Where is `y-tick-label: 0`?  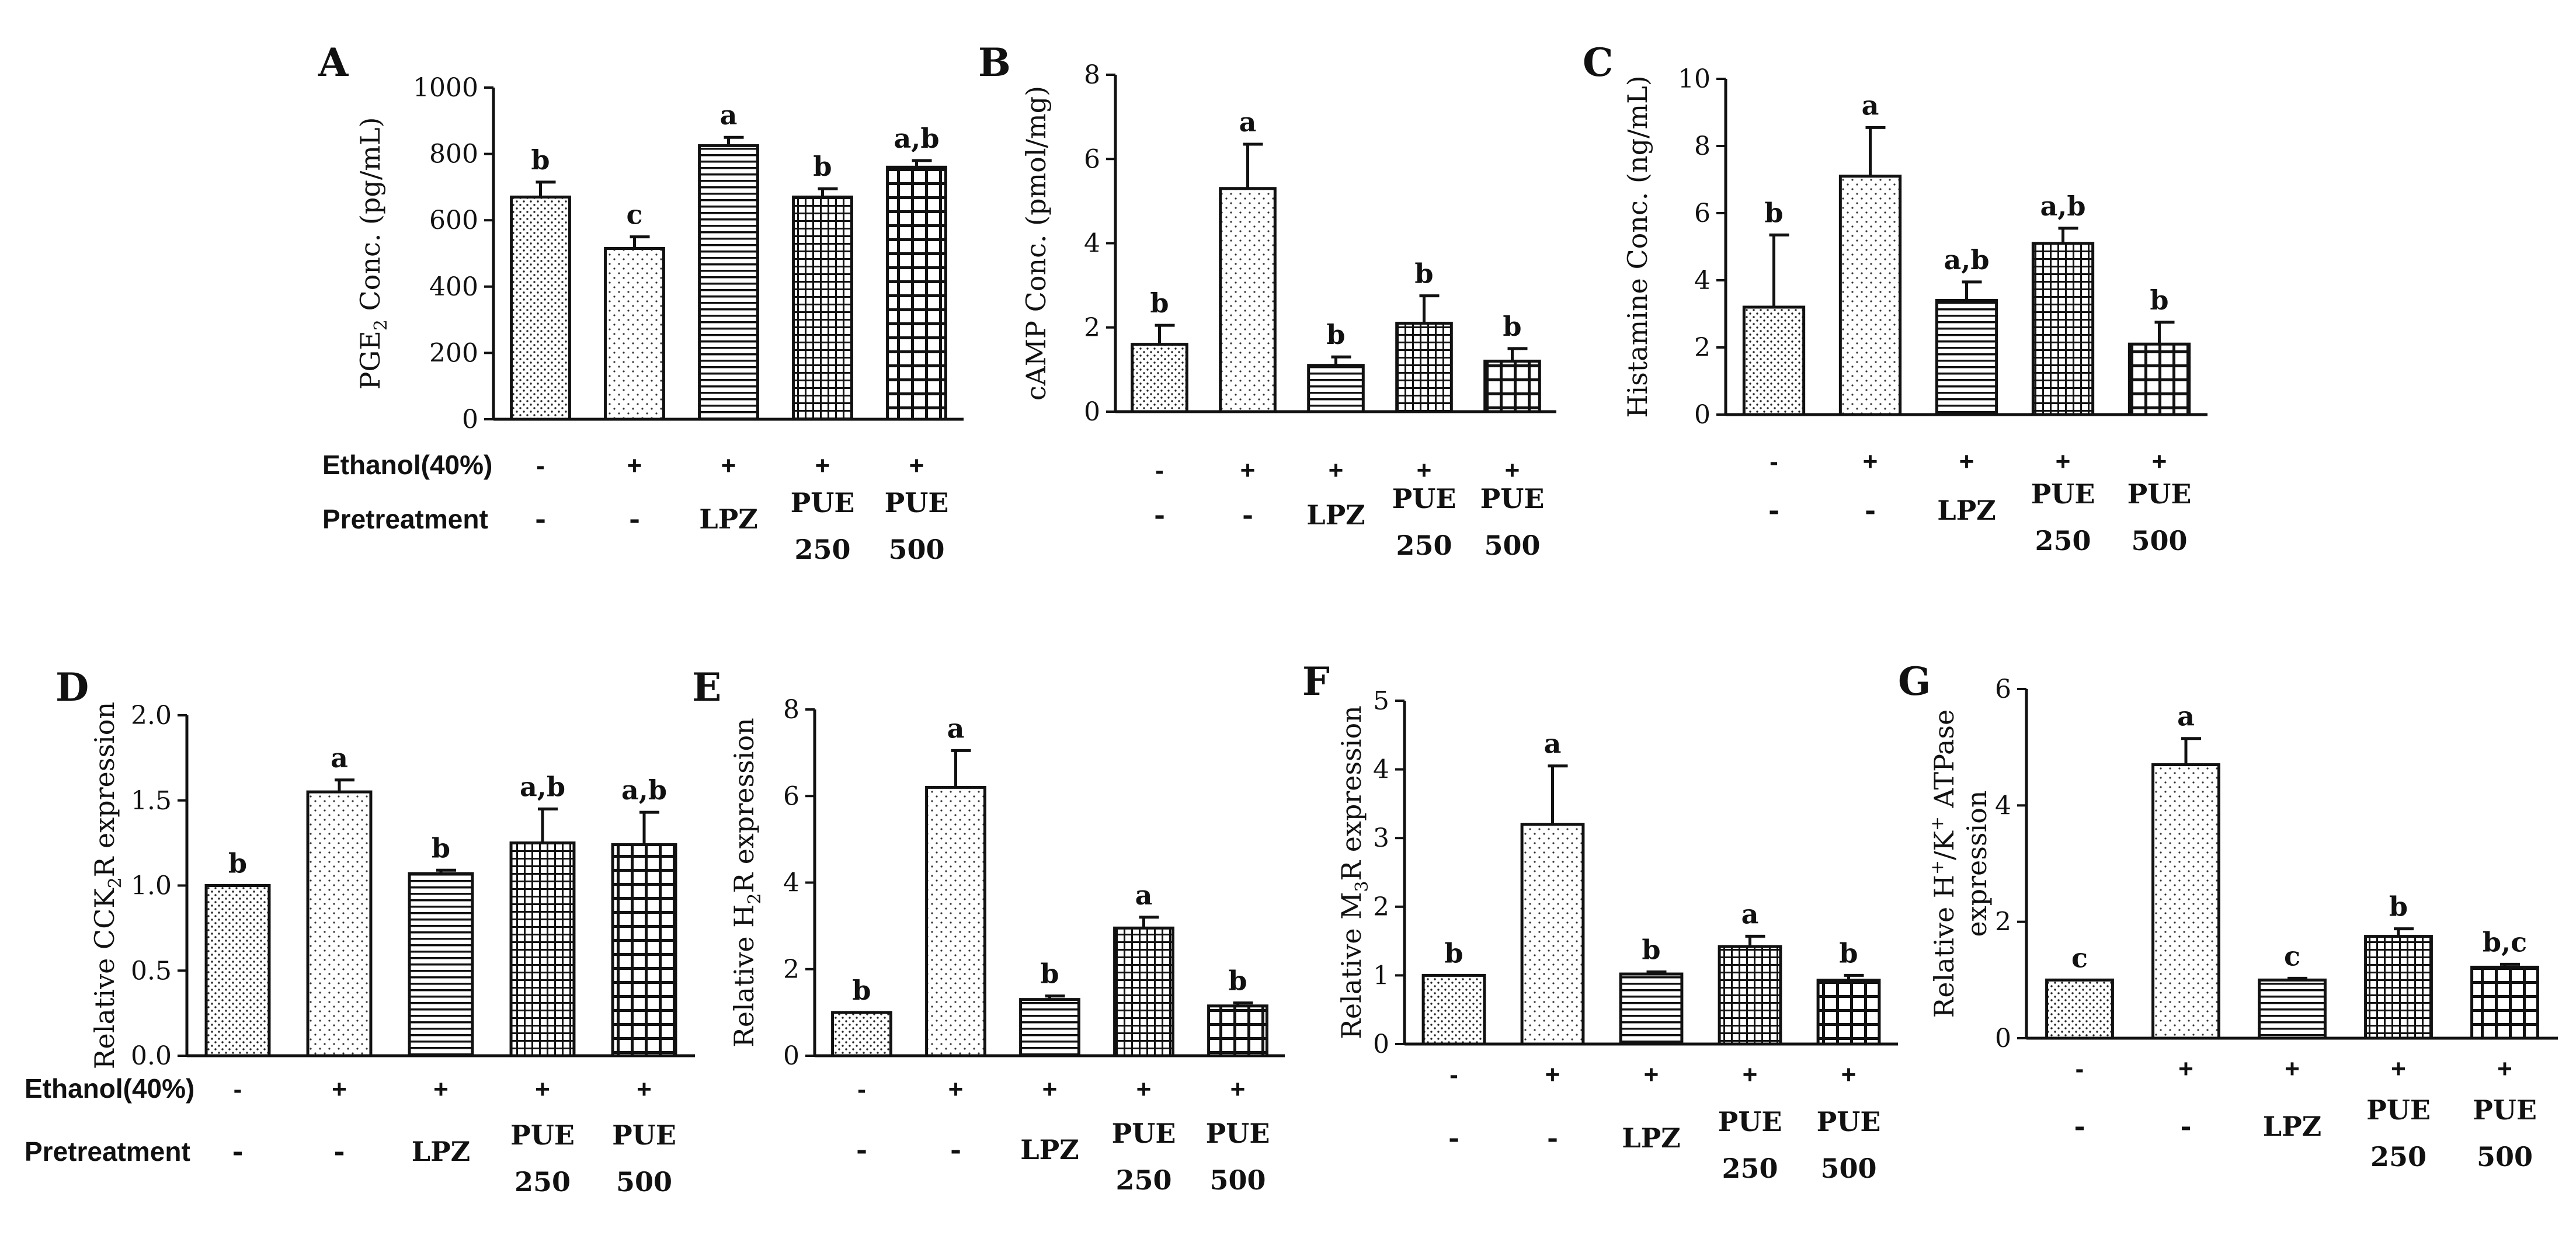 y-tick-label: 0 is located at coordinates (2003, 1038).